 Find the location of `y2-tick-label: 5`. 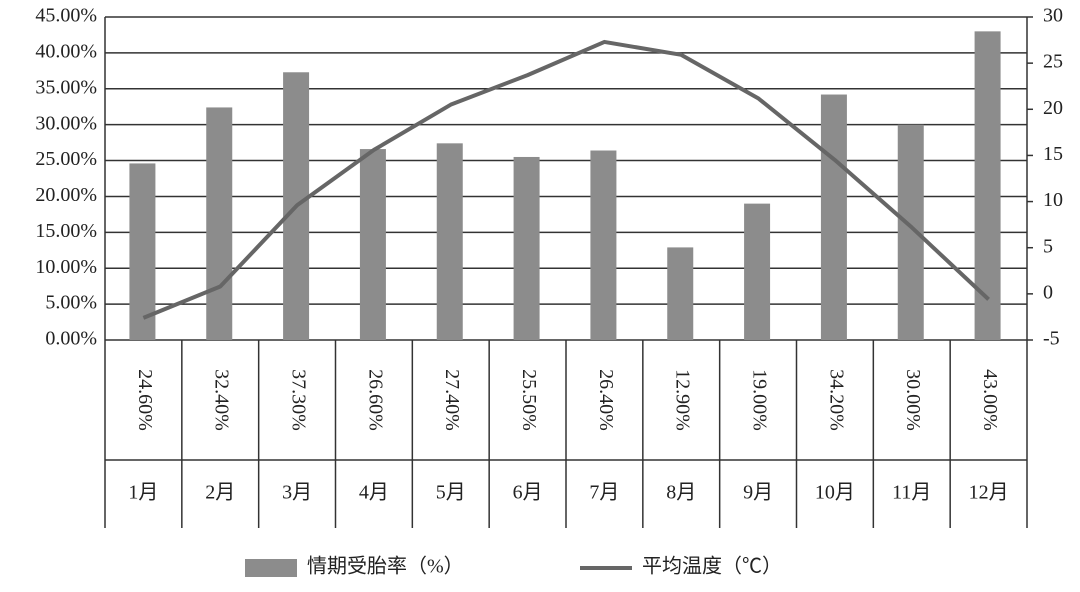

y2-tick-label: 5 is located at coordinates (1048, 246).